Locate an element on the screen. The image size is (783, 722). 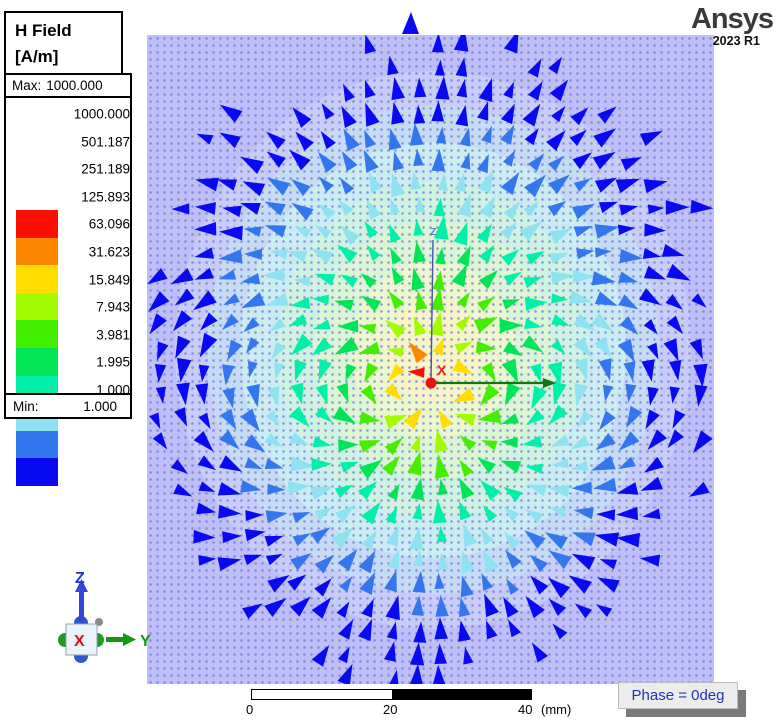
triad-z-label: Z is located at coordinates (80, 578).